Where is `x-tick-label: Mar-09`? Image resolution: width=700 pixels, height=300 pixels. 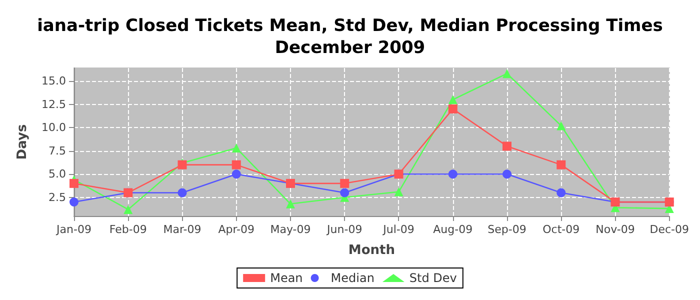 x-tick-label: Mar-09 is located at coordinates (182, 229).